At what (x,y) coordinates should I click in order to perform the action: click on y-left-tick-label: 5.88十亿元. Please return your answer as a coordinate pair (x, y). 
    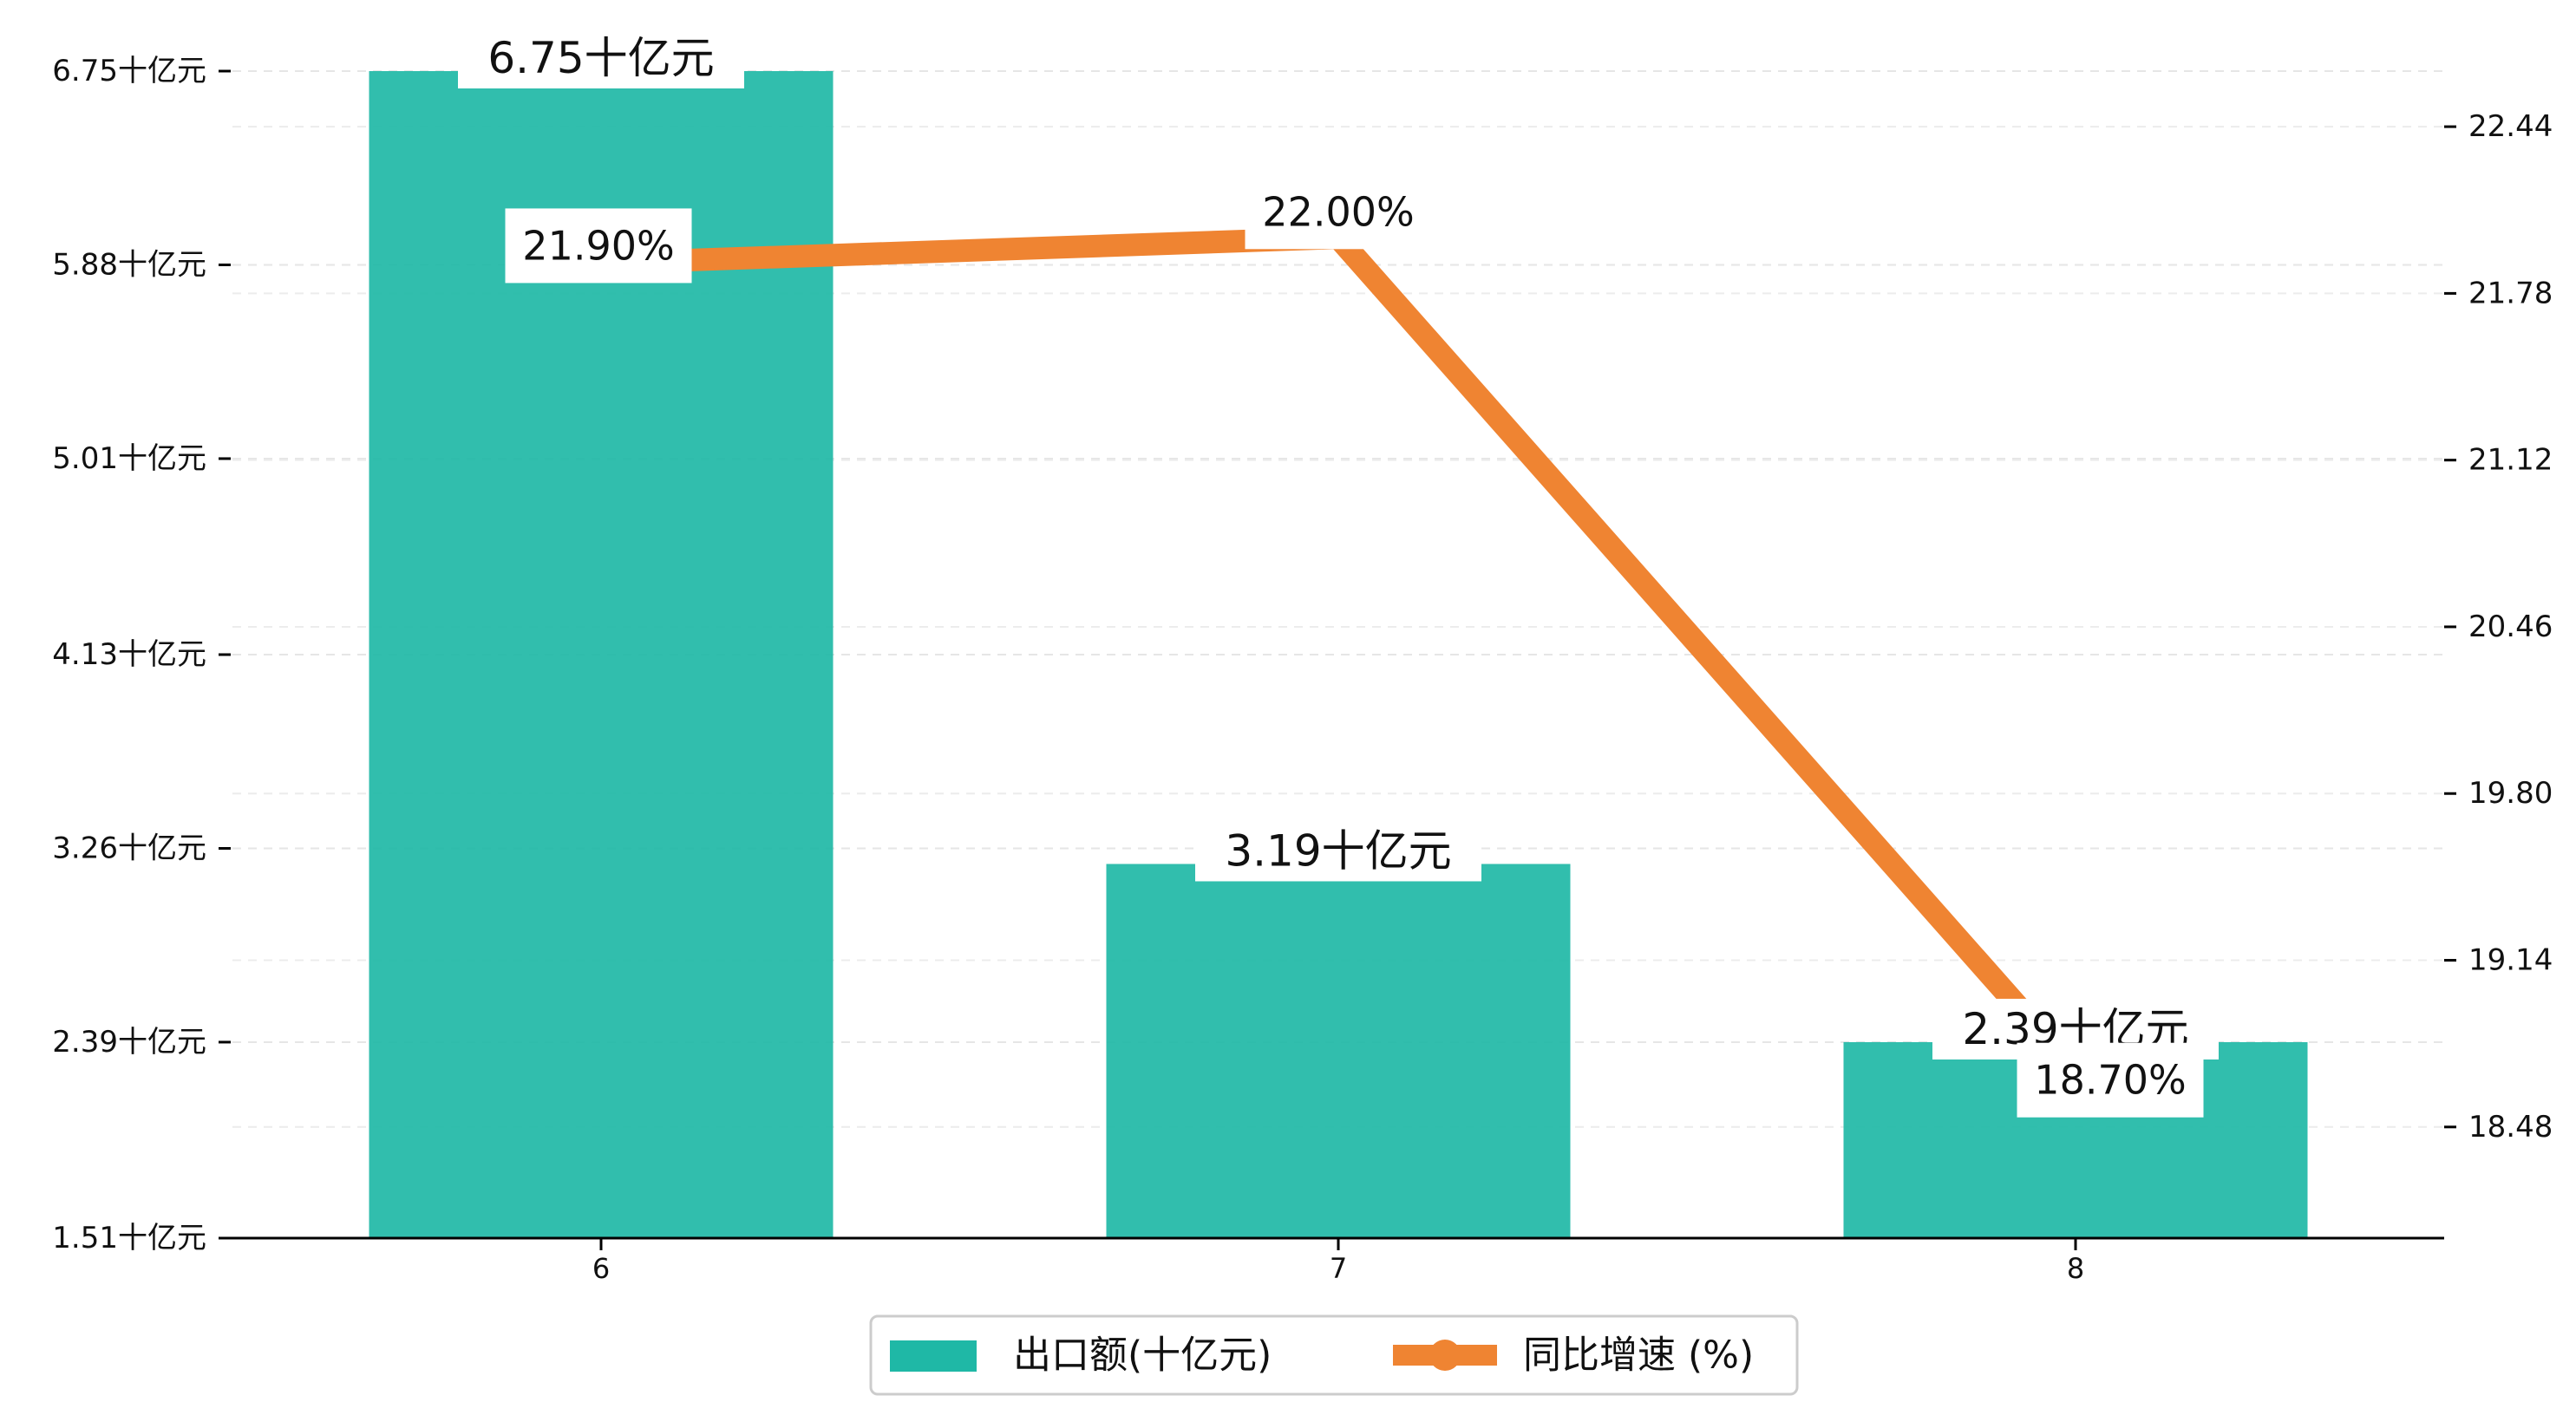
    Looking at the image, I should click on (129, 264).